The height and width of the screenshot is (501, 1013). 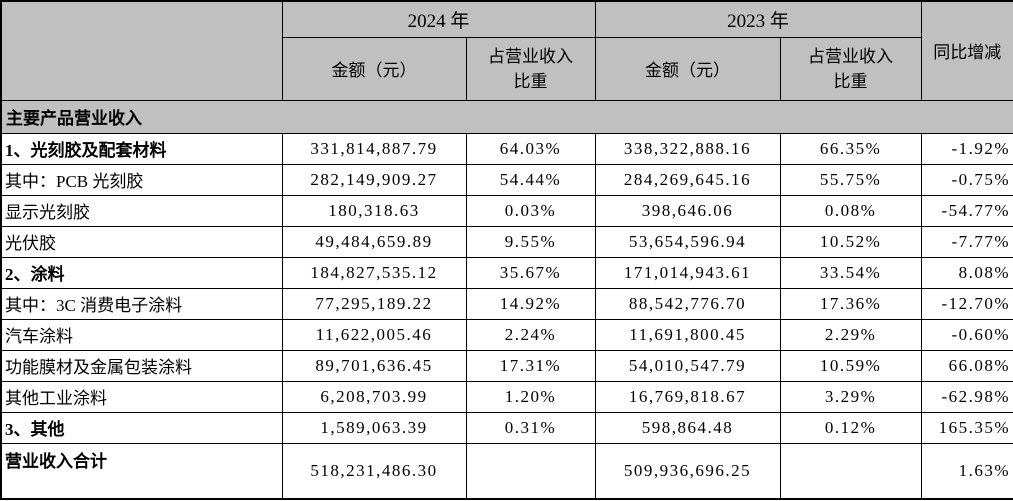 What do you see at coordinates (141, 365) in the screenshot?
I see `row-label: 功能膜材及金属包装涂料` at bounding box center [141, 365].